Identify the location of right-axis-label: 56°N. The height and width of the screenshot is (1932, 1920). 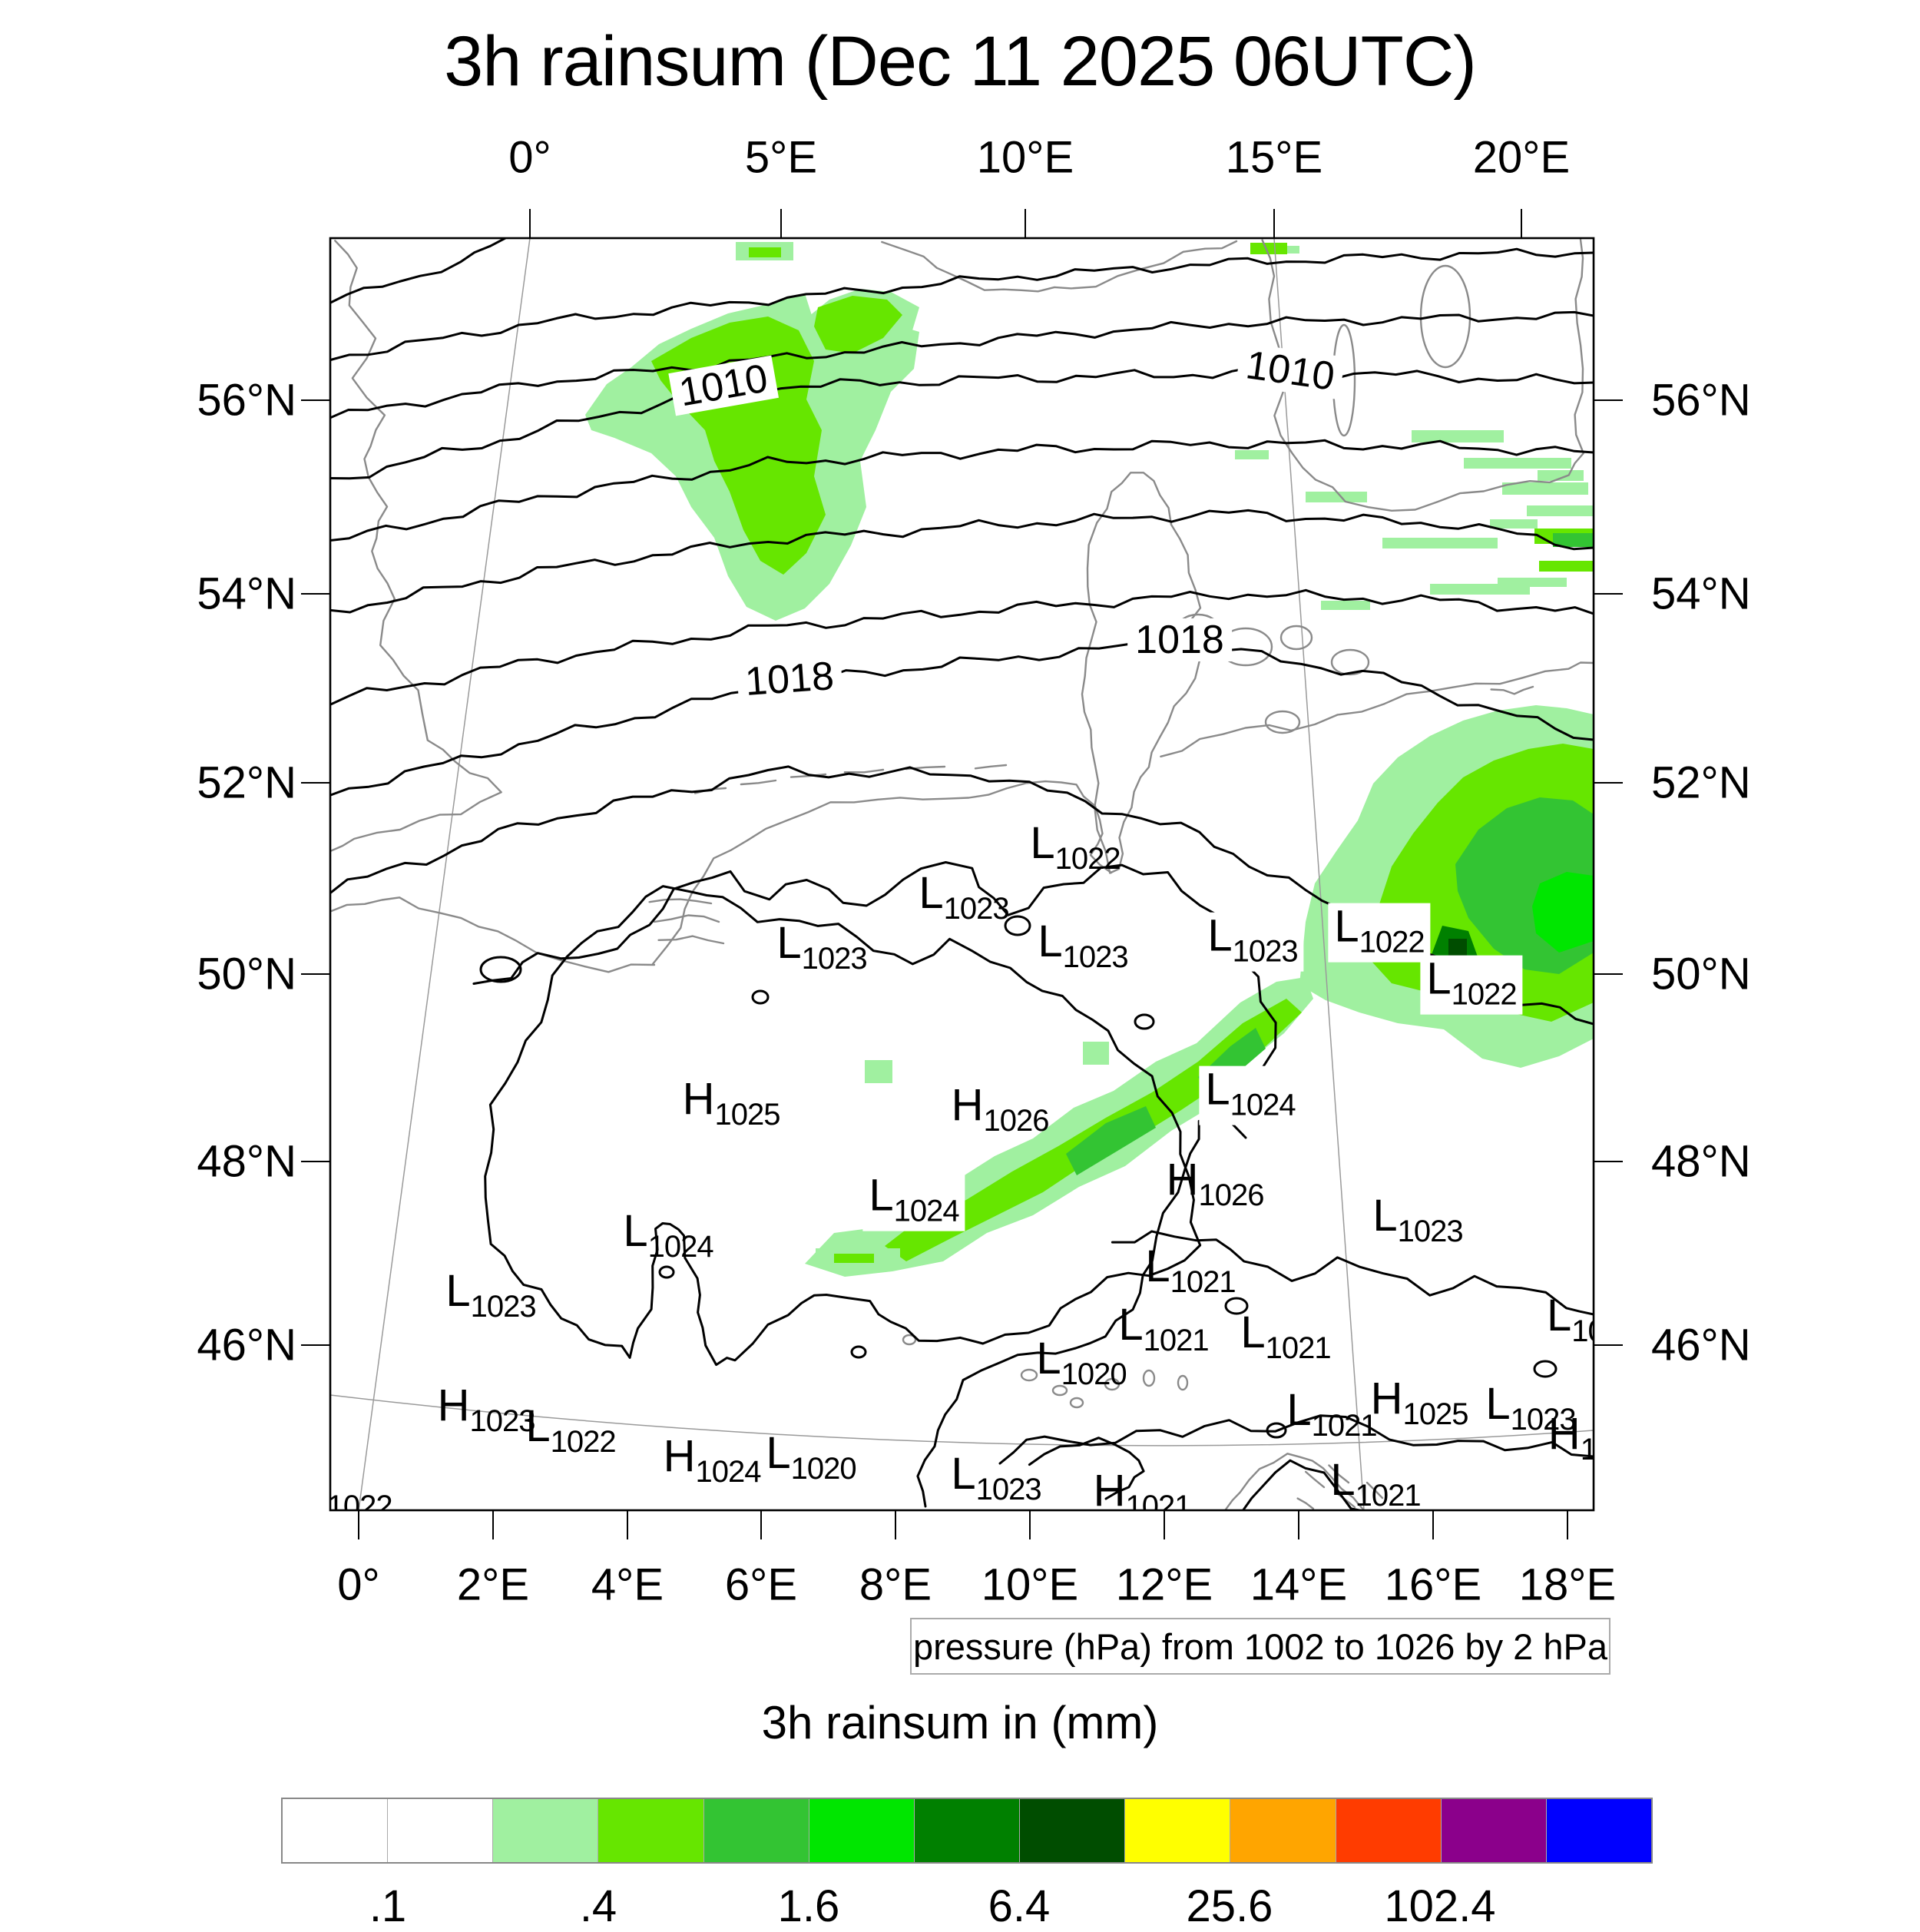
(1701, 400).